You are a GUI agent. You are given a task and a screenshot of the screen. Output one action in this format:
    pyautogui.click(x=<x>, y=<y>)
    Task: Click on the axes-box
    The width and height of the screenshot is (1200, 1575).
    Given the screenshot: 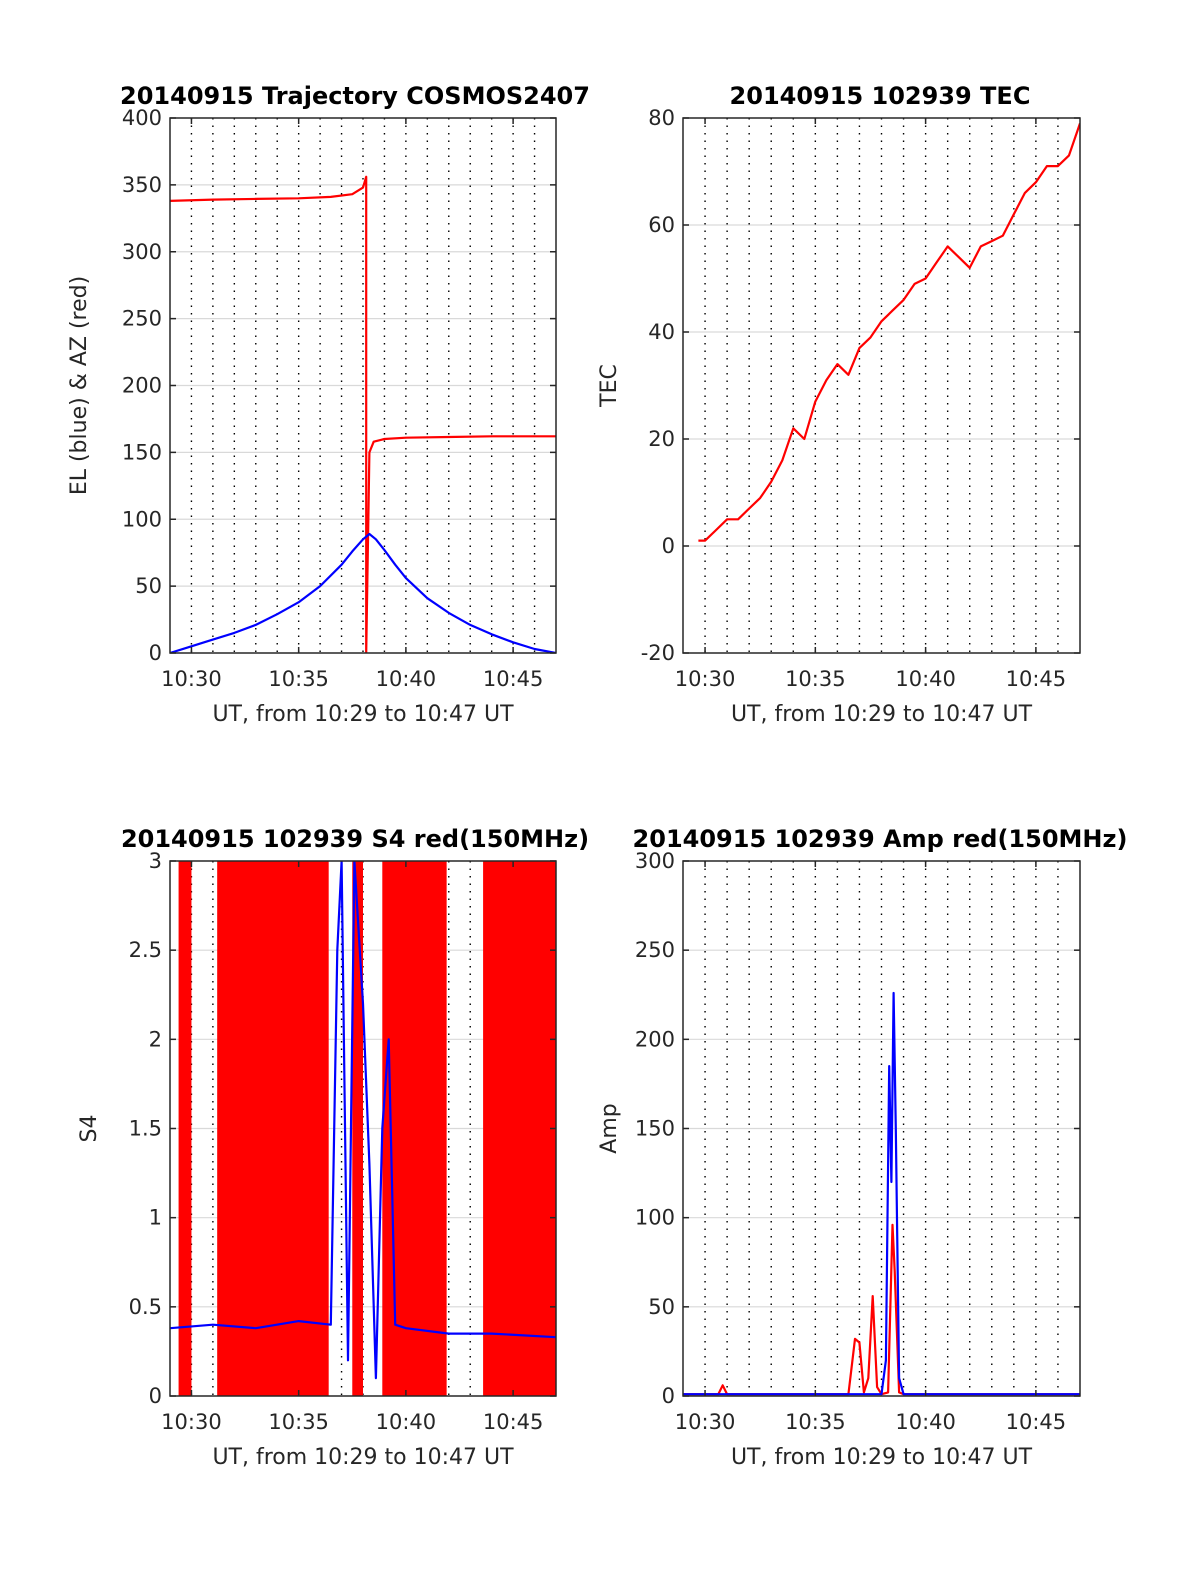 What is the action you would take?
    pyautogui.click(x=881, y=385)
    